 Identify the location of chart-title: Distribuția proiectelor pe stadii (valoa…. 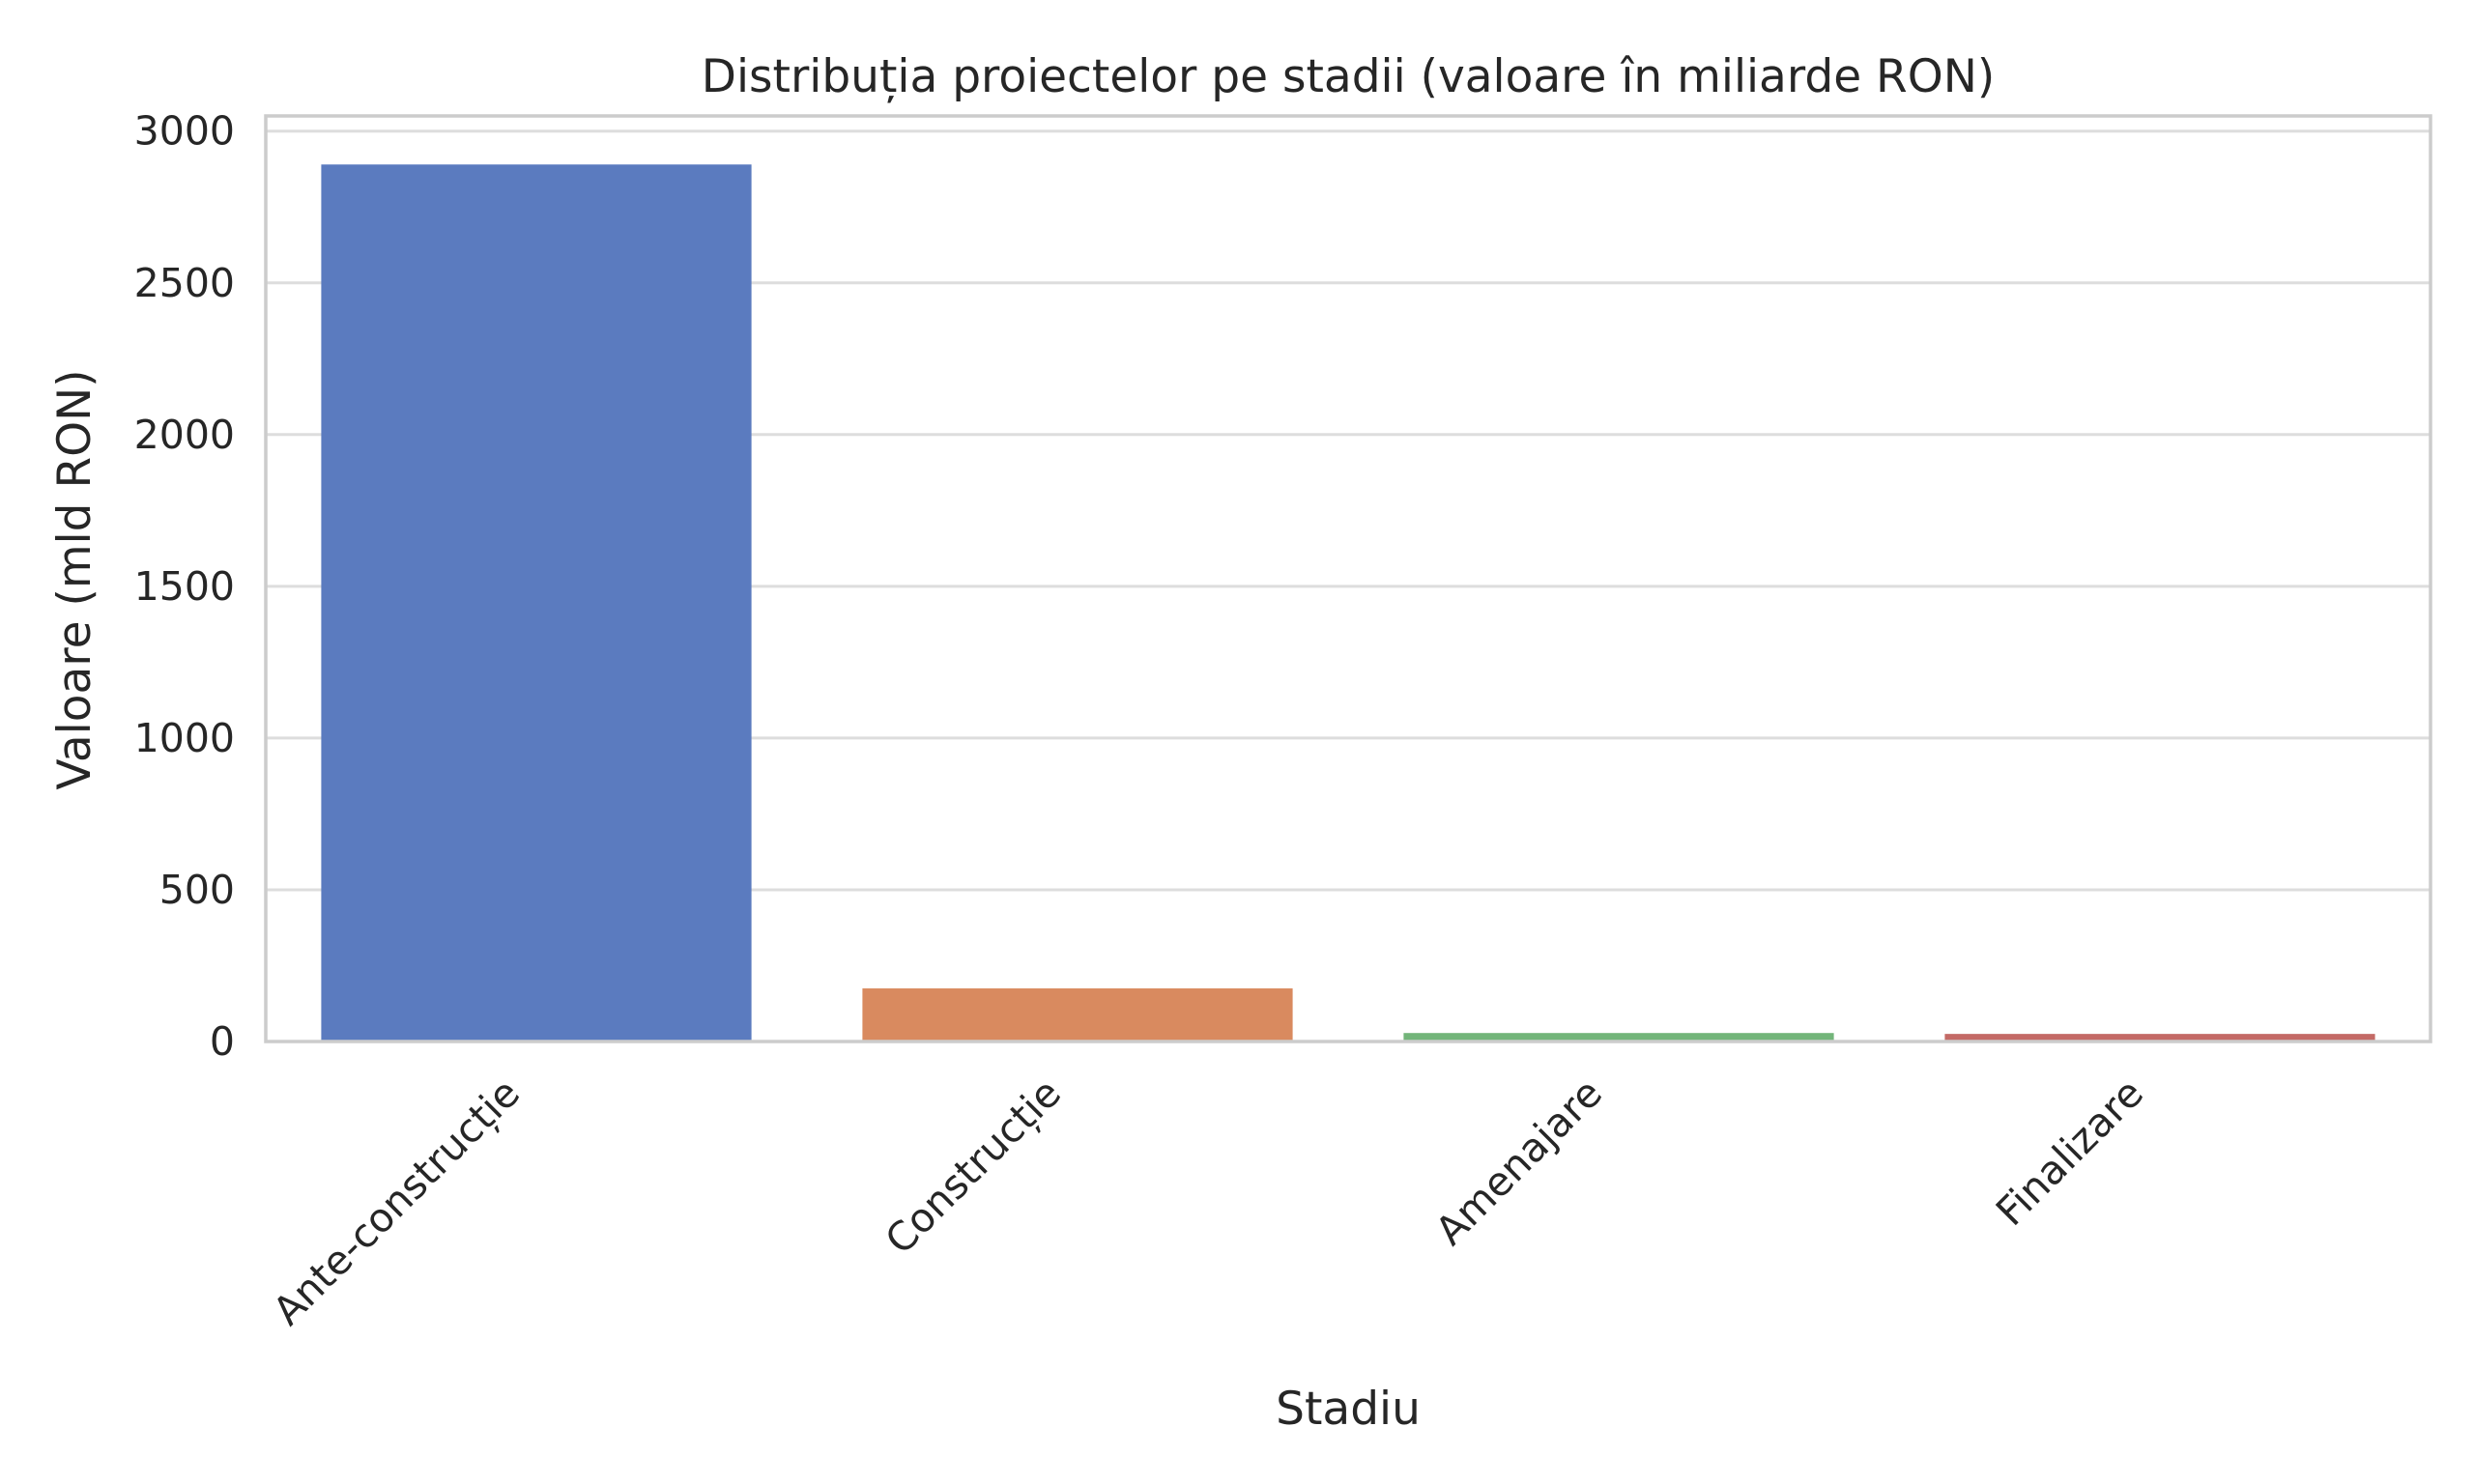
(1349, 77).